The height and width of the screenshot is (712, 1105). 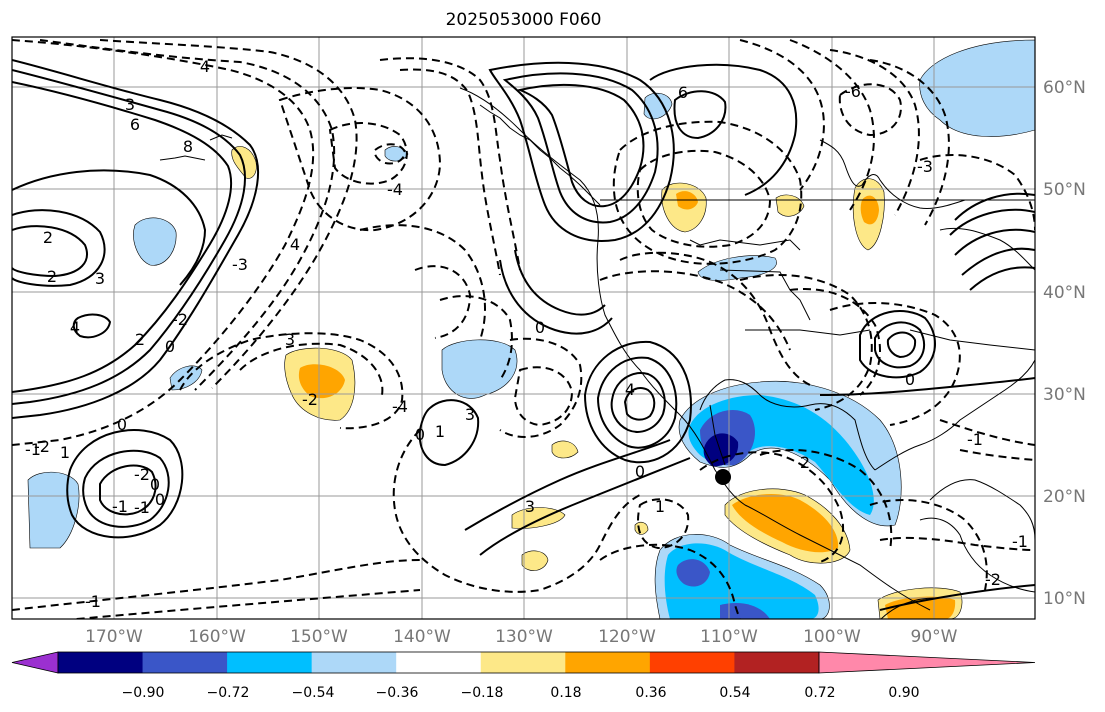 What do you see at coordinates (853, 91) in the screenshot?
I see `contour-label: -6` at bounding box center [853, 91].